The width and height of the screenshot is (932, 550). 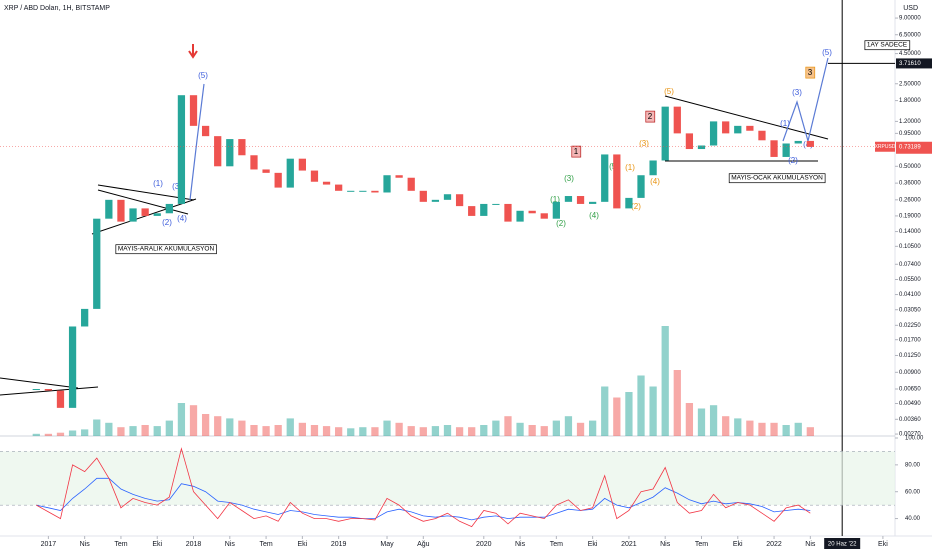 I want to click on x-tick-label: 2021, so click(x=629, y=544).